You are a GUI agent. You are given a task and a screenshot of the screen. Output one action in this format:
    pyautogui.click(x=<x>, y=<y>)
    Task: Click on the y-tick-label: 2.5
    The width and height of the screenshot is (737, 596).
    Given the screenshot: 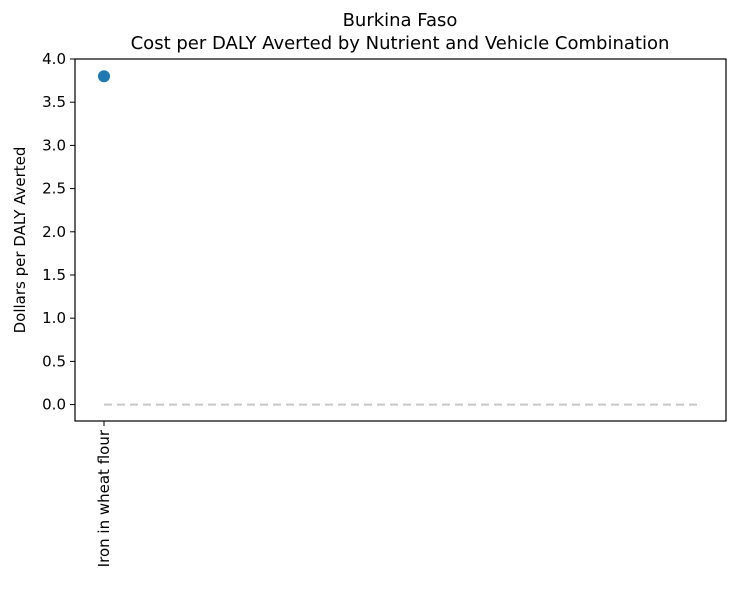 What is the action you would take?
    pyautogui.click(x=54, y=189)
    